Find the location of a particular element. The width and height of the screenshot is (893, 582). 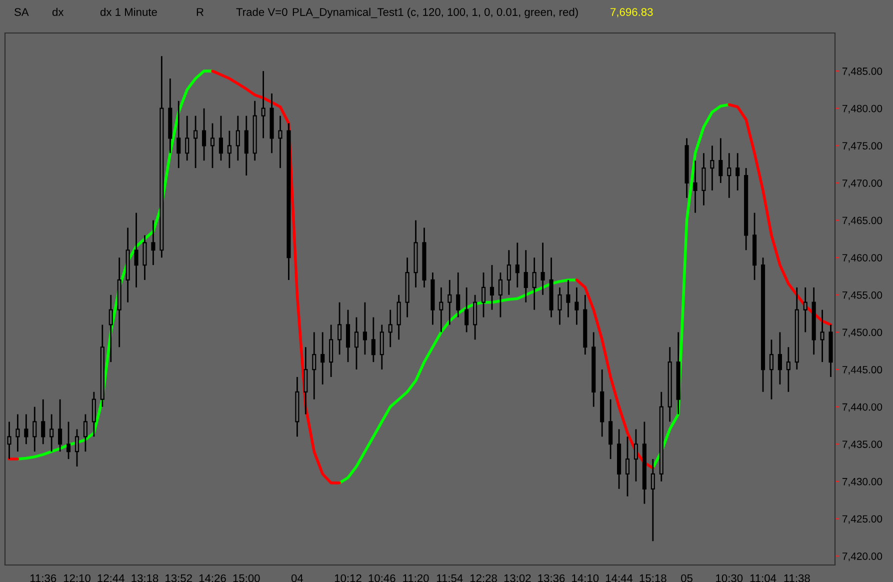

x-tick-label: 11:20 is located at coordinates (416, 578).